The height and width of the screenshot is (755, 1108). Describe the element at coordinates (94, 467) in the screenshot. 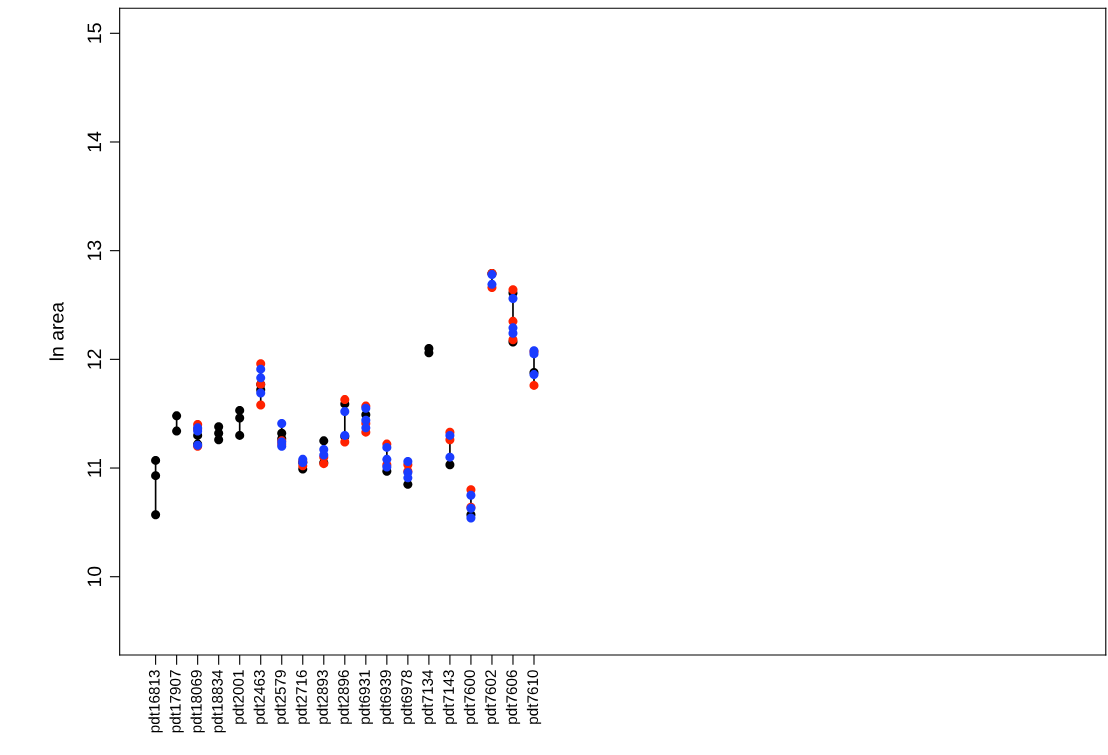

I see `y-tick-label: 11` at that location.